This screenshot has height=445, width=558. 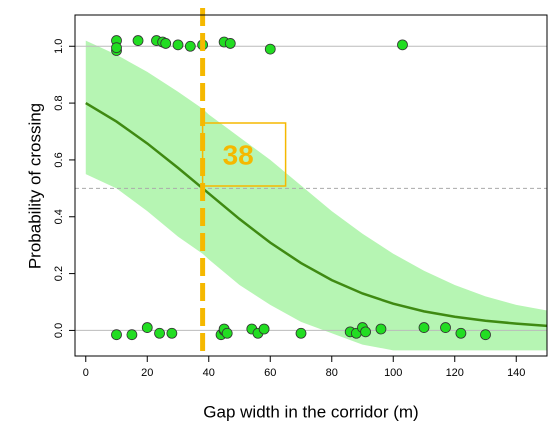 I want to click on y-tick-label: 0.8, so click(x=59, y=102).